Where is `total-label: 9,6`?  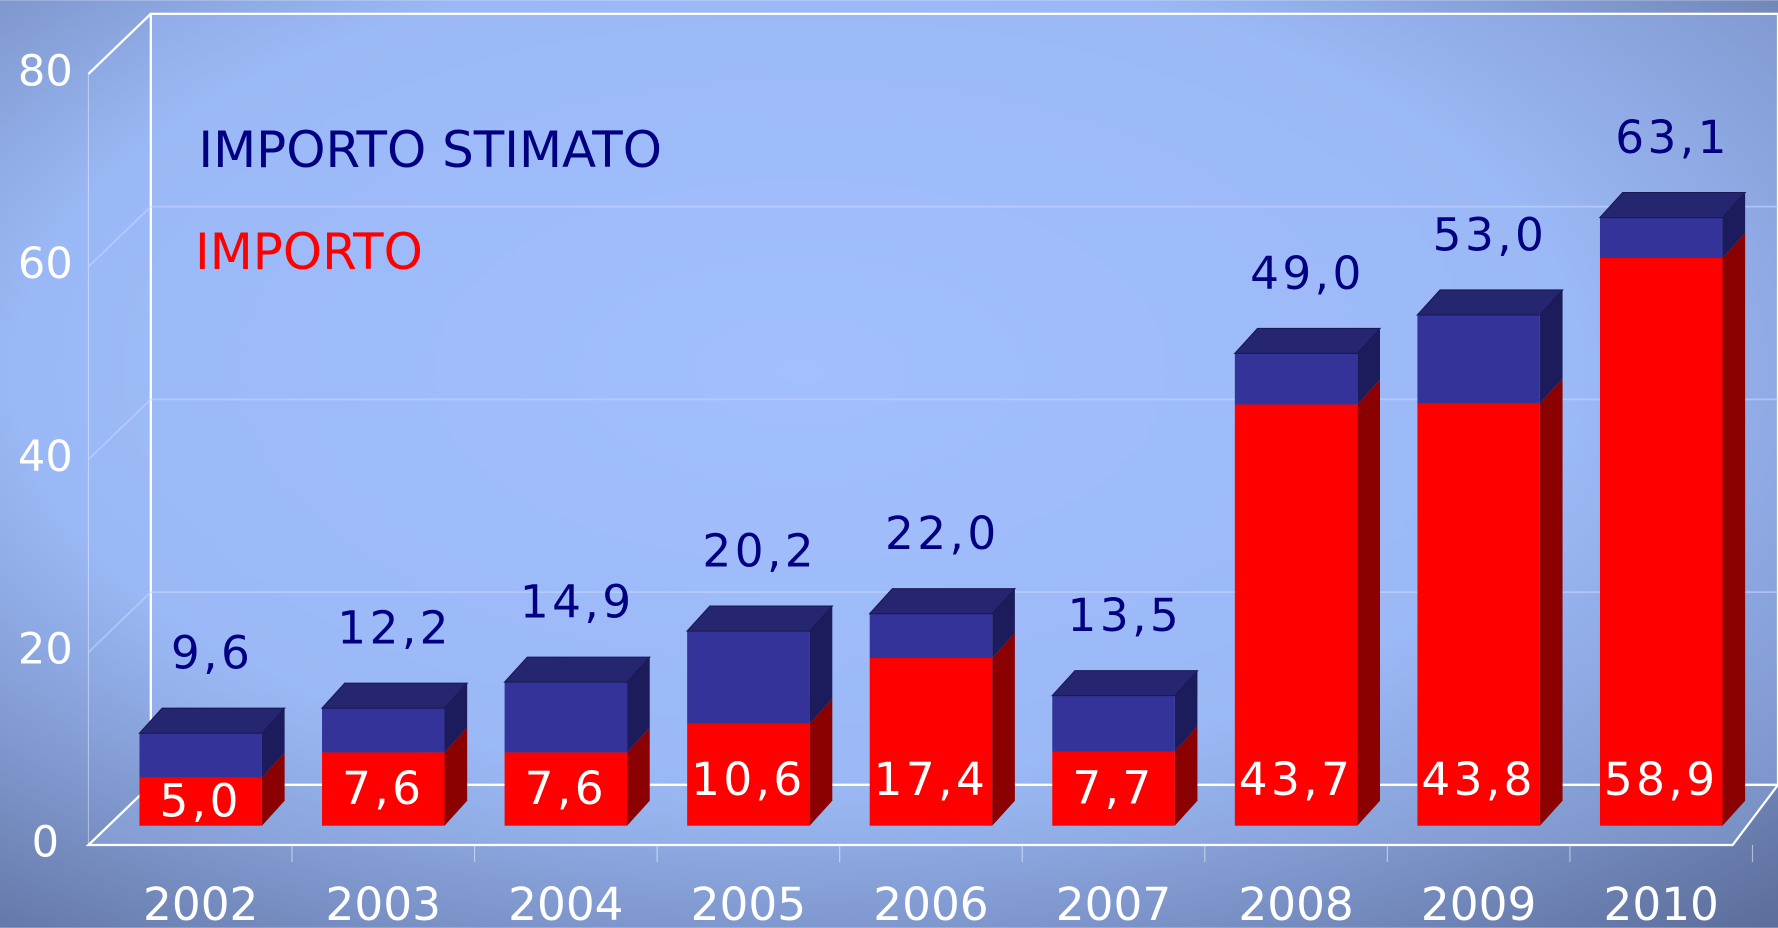
total-label: 9,6 is located at coordinates (212, 653).